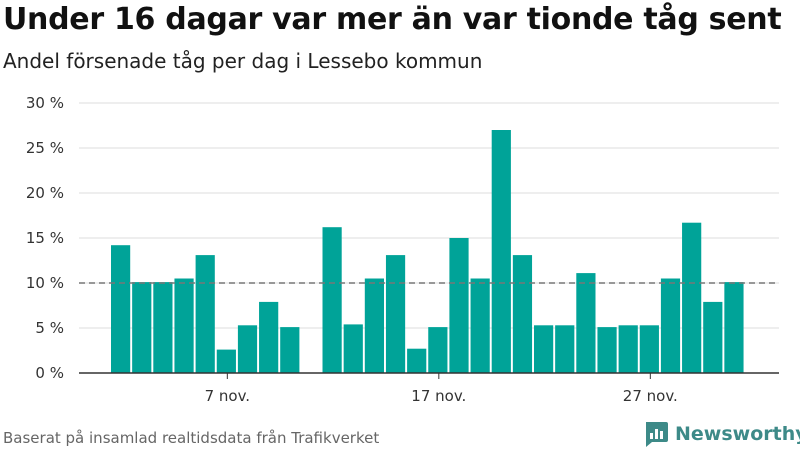 Image resolution: width=800 pixels, height=450 pixels. I want to click on x-axis-ticks: 7 nov. 17 nov. 27 nov., so click(441, 389).